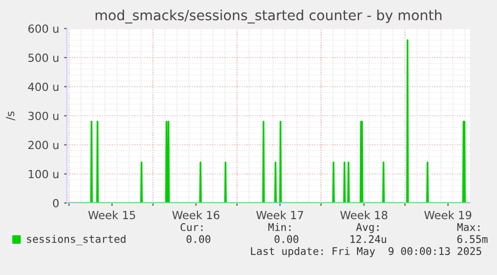 This screenshot has width=497, height=275. I want to click on x-tick-label: Week 18, so click(364, 215).